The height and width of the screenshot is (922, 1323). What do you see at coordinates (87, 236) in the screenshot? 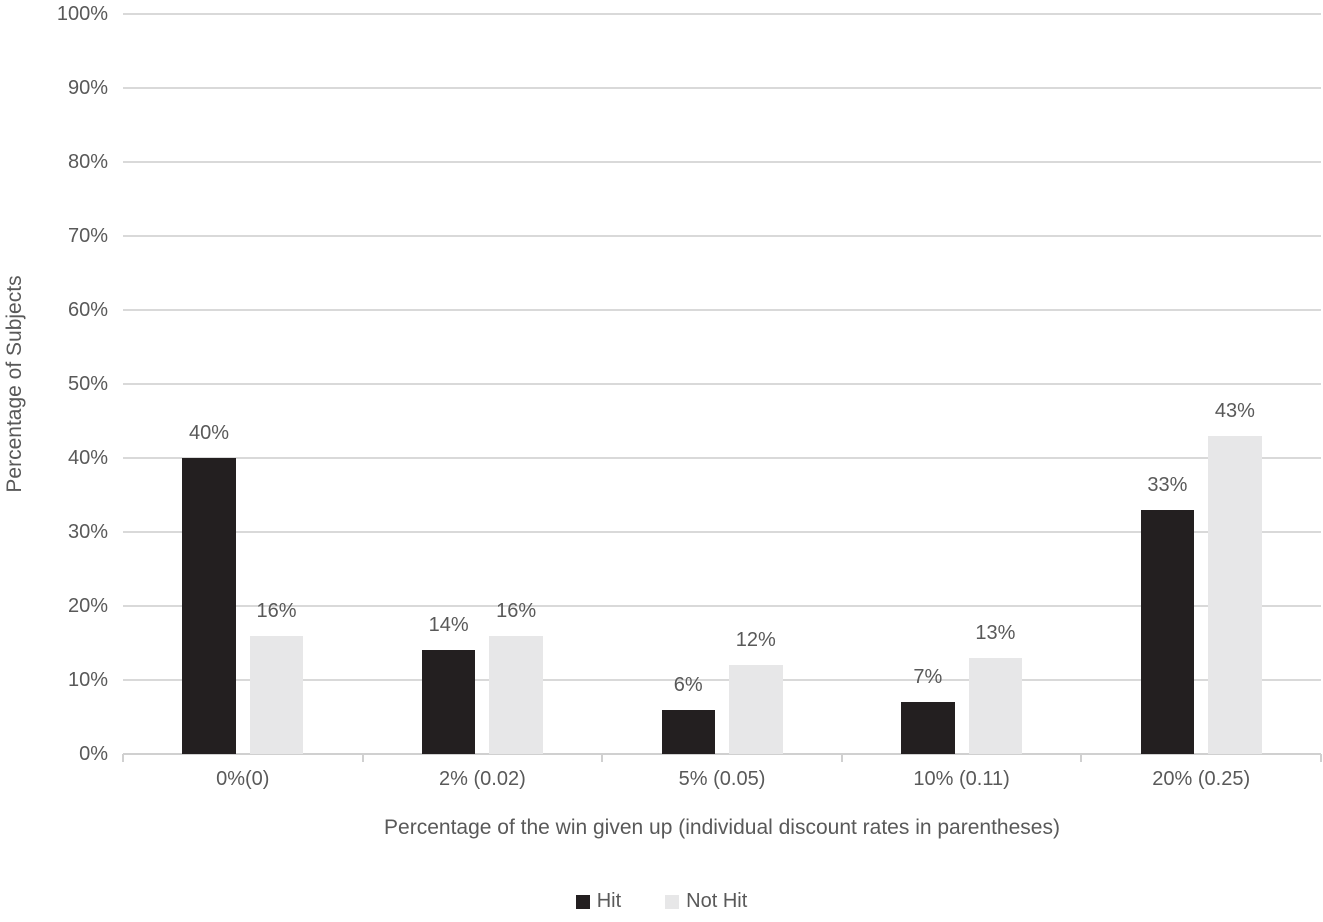
I see `y-tick-label: 70%` at bounding box center [87, 236].